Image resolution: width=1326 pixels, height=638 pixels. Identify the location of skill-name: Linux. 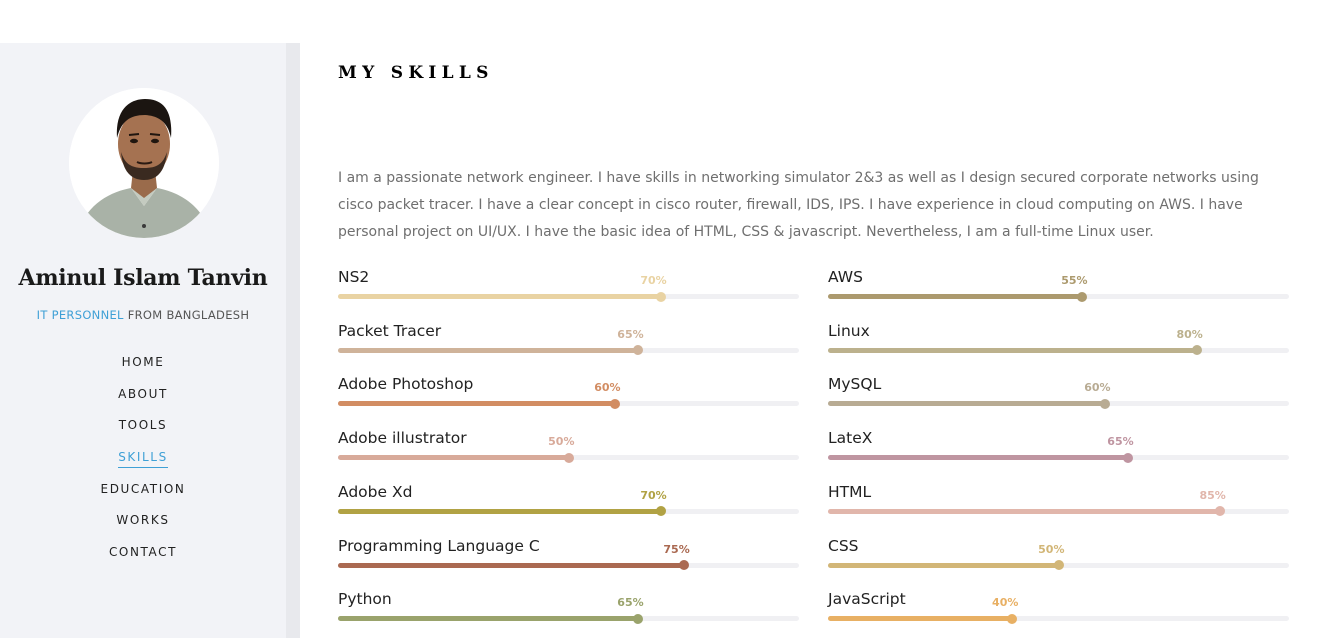
(849, 330).